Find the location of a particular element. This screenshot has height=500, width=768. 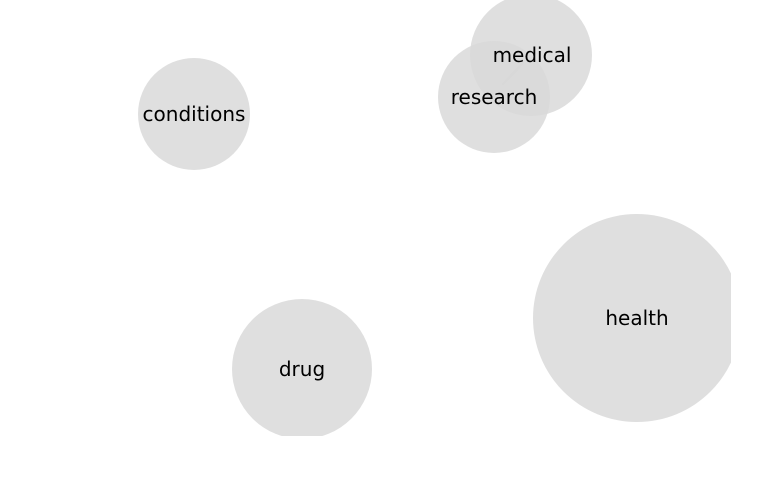

node-conditions-bubble is located at coordinates (194, 114).